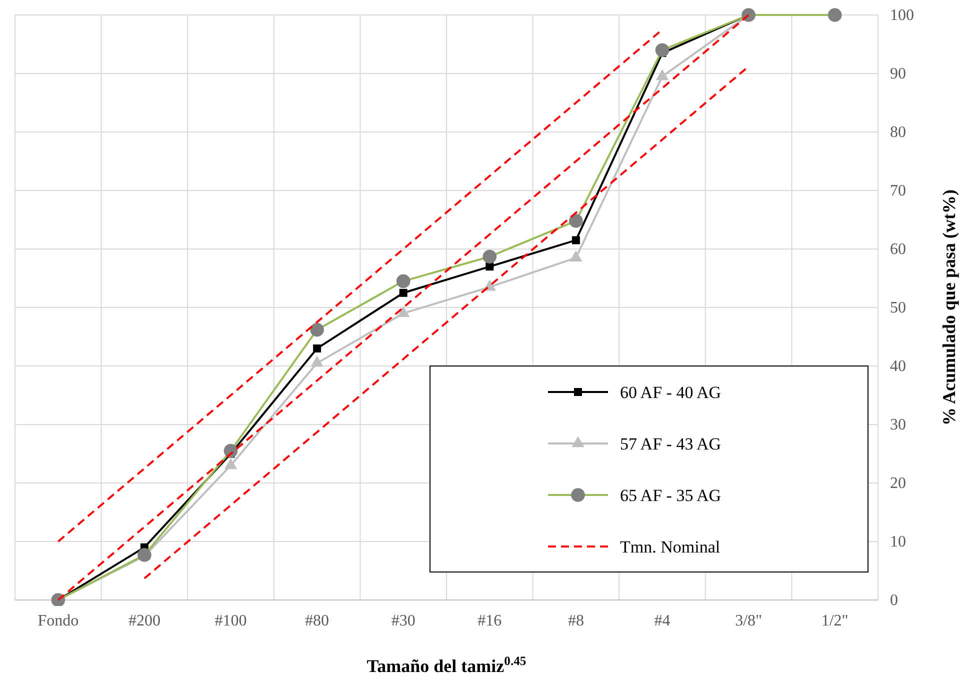  What do you see at coordinates (58, 621) in the screenshot?
I see `x-tick-label: Fondo` at bounding box center [58, 621].